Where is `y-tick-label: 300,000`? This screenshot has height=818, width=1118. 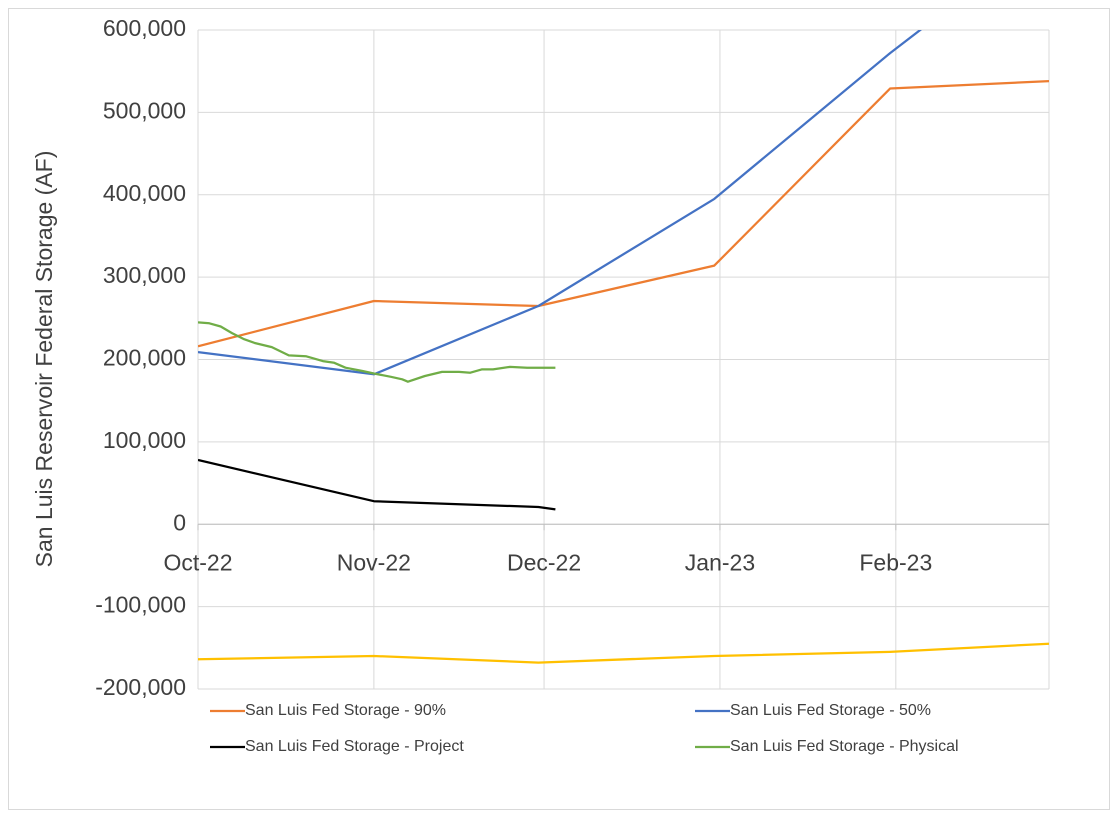 y-tick-label: 300,000 is located at coordinates (144, 275).